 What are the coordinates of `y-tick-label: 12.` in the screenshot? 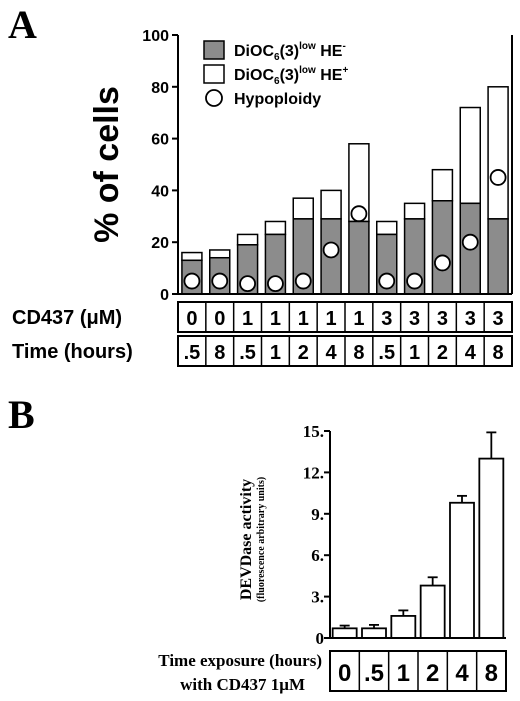 It's located at (313, 472).